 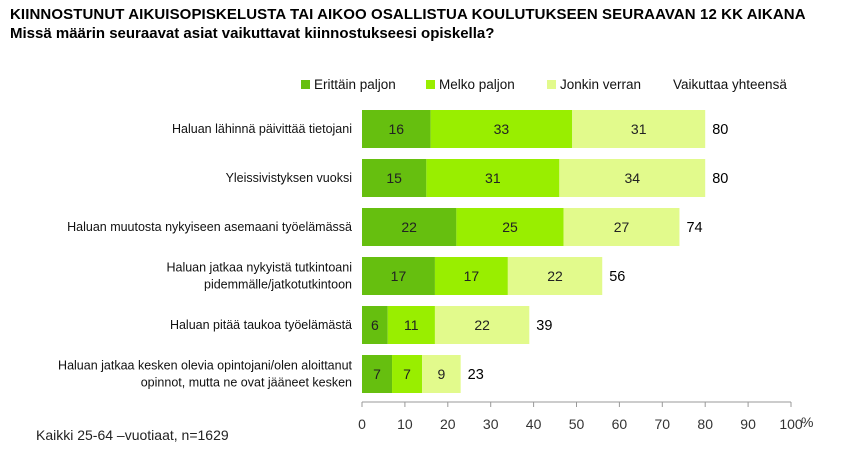 I want to click on bar-value-3-2: 22, so click(x=555, y=276).